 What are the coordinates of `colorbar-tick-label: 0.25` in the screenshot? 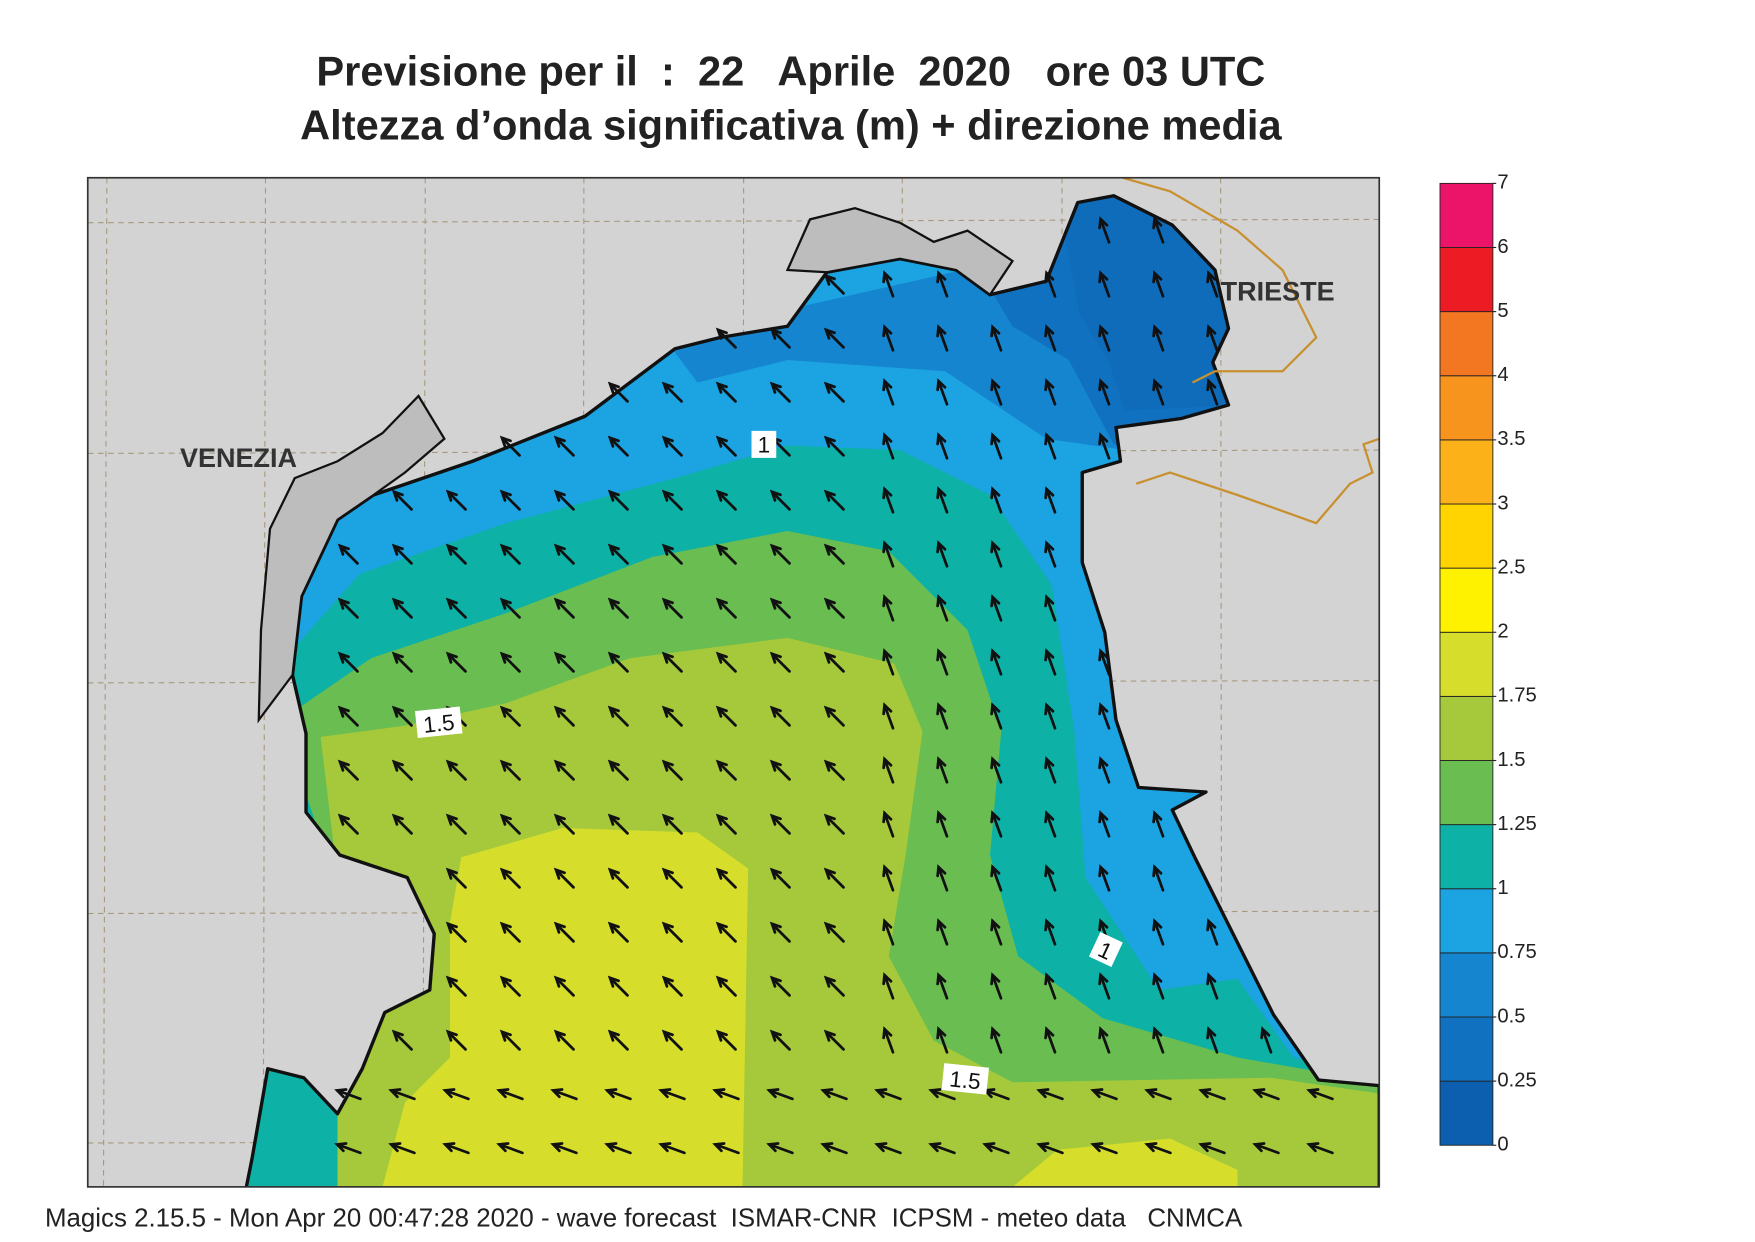 It's located at (1516, 1080).